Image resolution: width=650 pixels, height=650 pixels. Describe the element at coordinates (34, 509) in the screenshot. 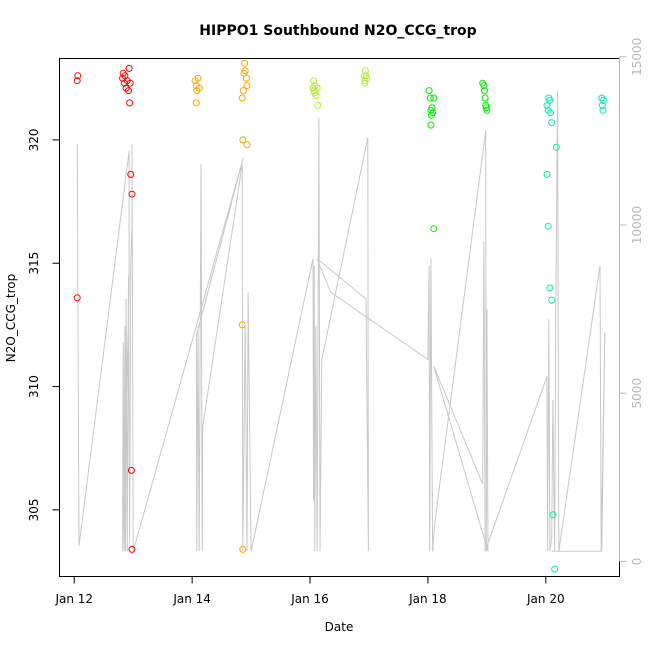

I see `y-left-tick-label: 305` at that location.